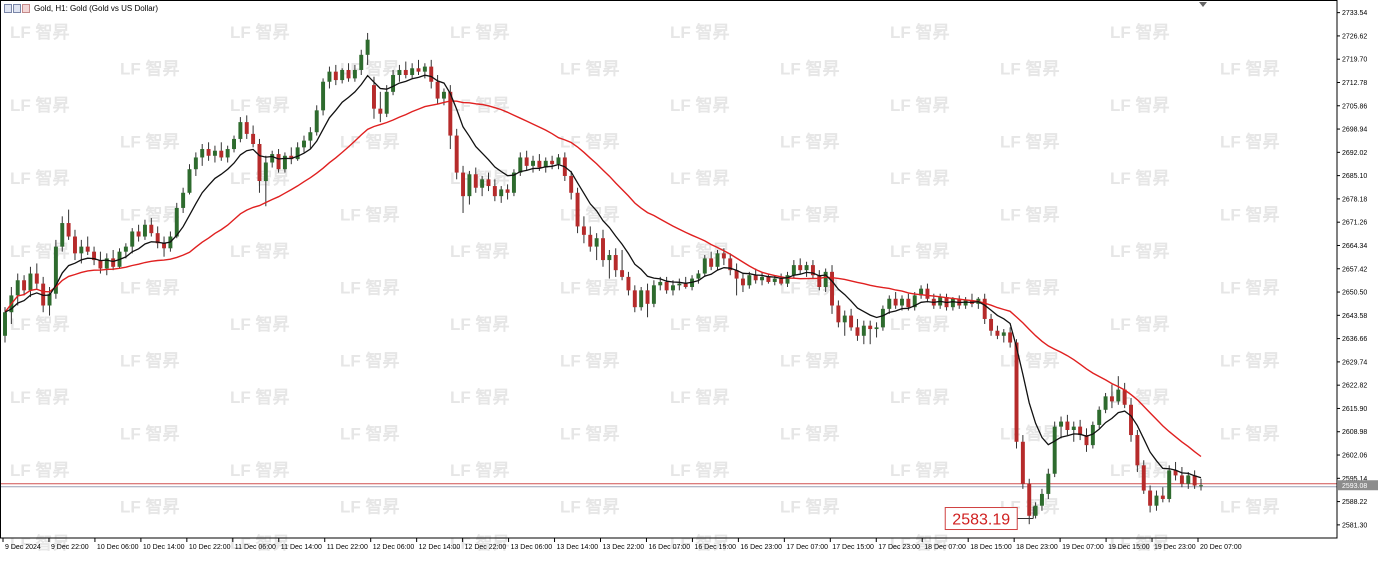 The height and width of the screenshot is (563, 1378). Describe the element at coordinates (807, 547) in the screenshot. I see `x-tick-label: 17 Dec 07:00` at that location.